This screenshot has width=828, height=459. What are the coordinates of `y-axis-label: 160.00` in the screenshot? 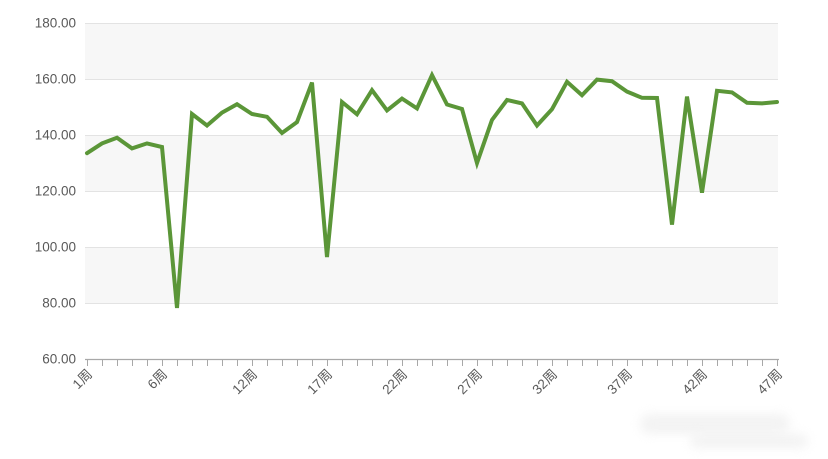 It's located at (55, 79).